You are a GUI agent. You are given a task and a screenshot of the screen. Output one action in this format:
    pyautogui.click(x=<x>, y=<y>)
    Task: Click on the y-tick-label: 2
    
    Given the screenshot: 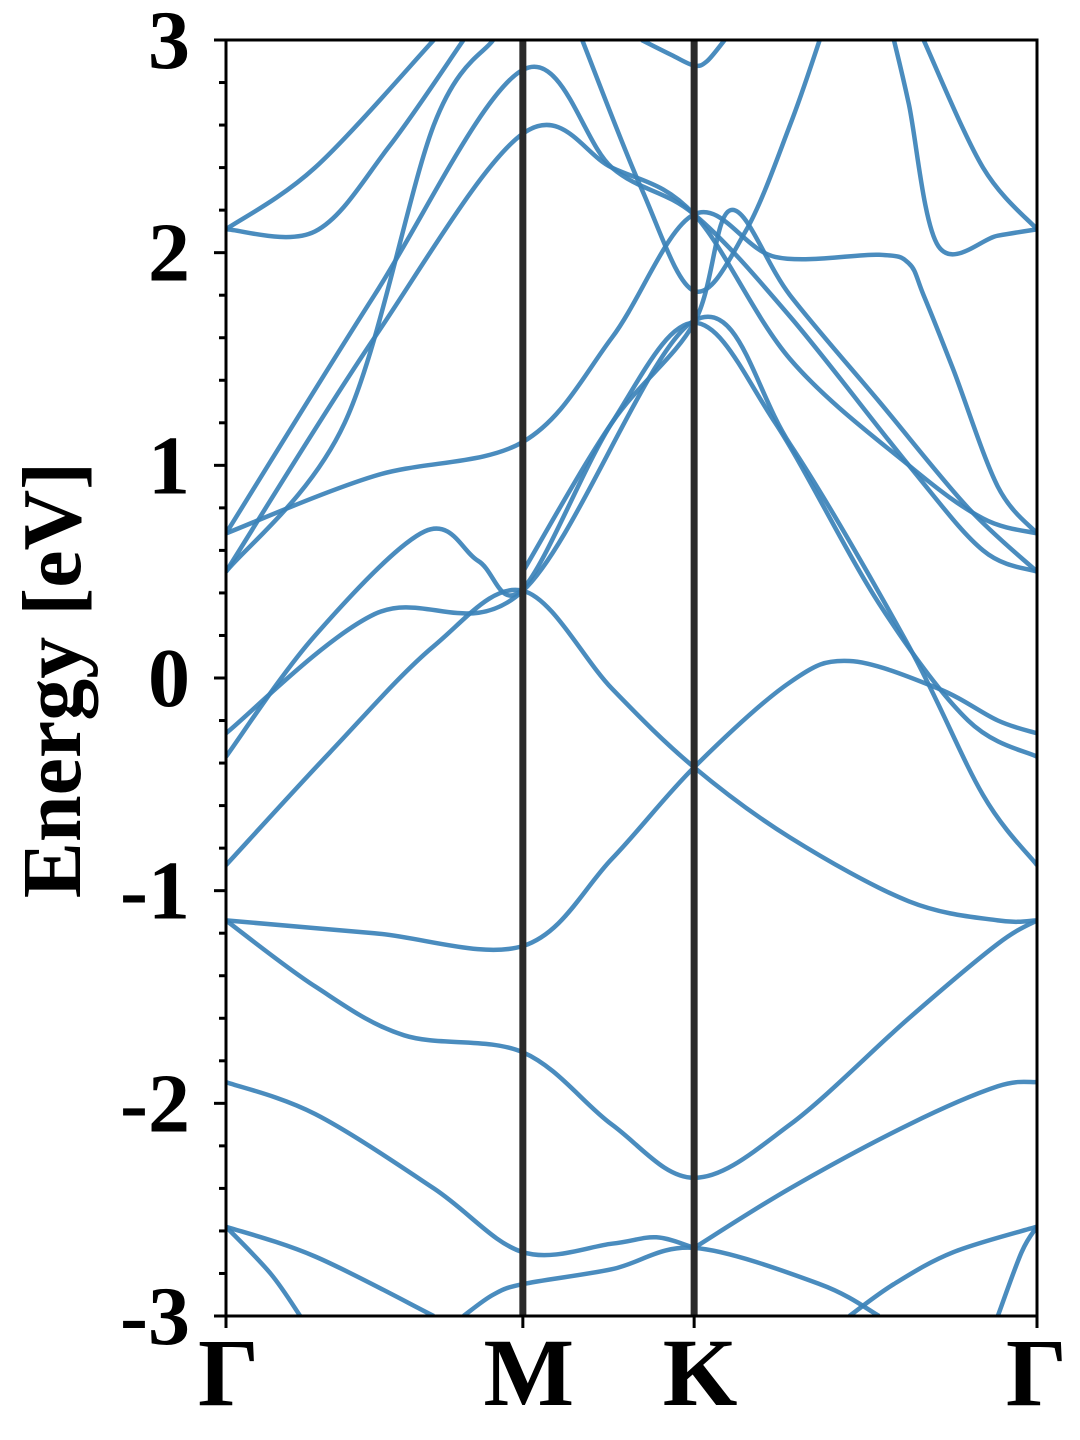 What is the action you would take?
    pyautogui.click(x=169, y=253)
    